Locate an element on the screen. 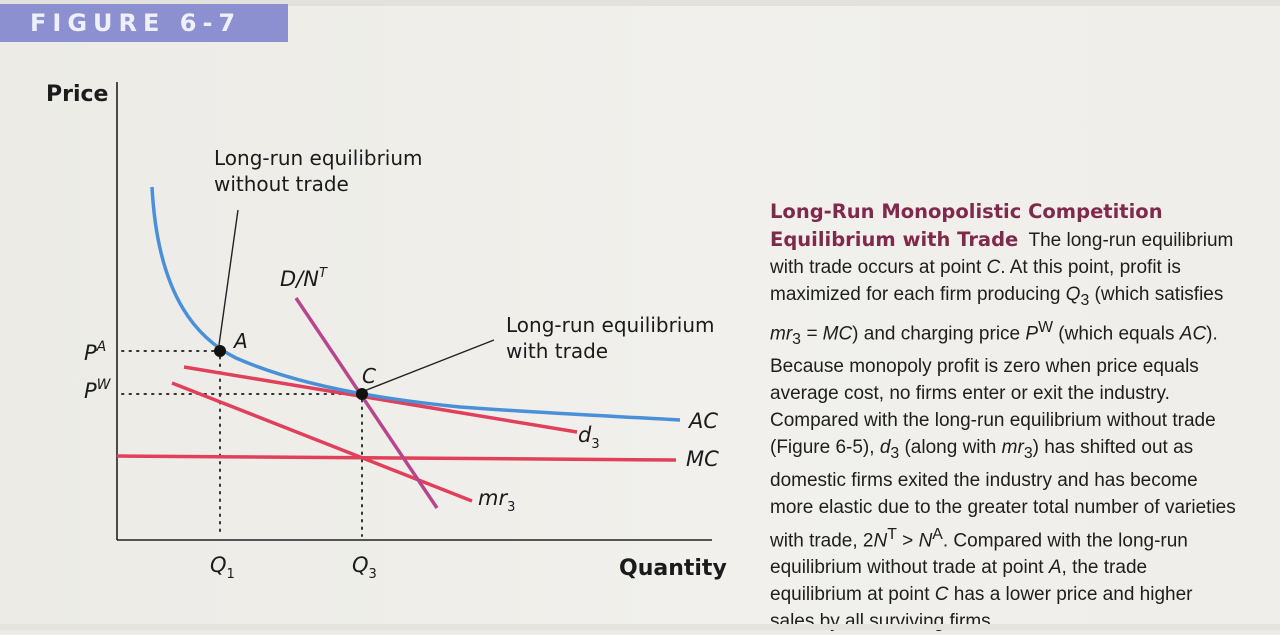 This screenshot has width=1280, height=635. trade-annotation-line1: Long-run equilibrium is located at coordinates (610, 325).